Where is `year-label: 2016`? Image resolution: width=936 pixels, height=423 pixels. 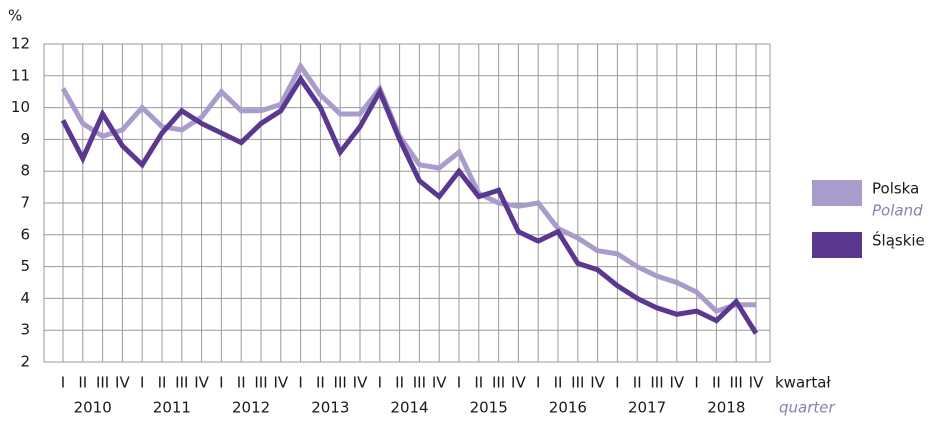
year-label: 2016 is located at coordinates (568, 408).